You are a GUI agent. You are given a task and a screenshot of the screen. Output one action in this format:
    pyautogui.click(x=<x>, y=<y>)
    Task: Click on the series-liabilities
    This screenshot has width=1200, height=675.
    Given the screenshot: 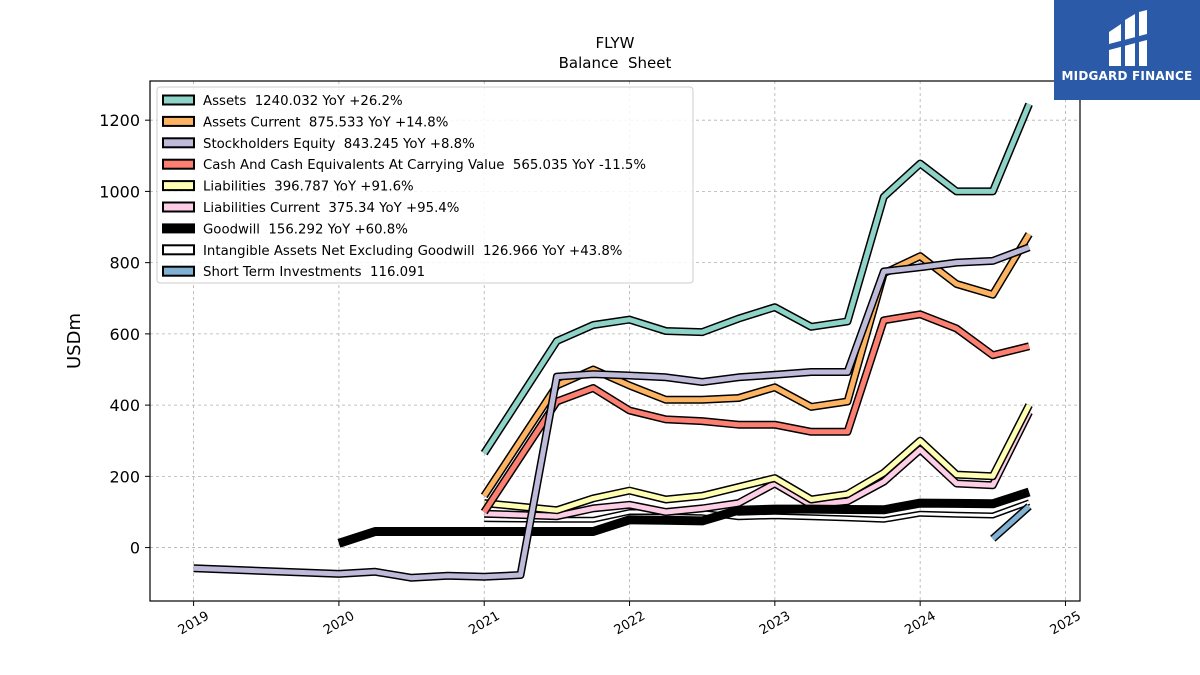 What is the action you would take?
    pyautogui.click(x=758, y=459)
    